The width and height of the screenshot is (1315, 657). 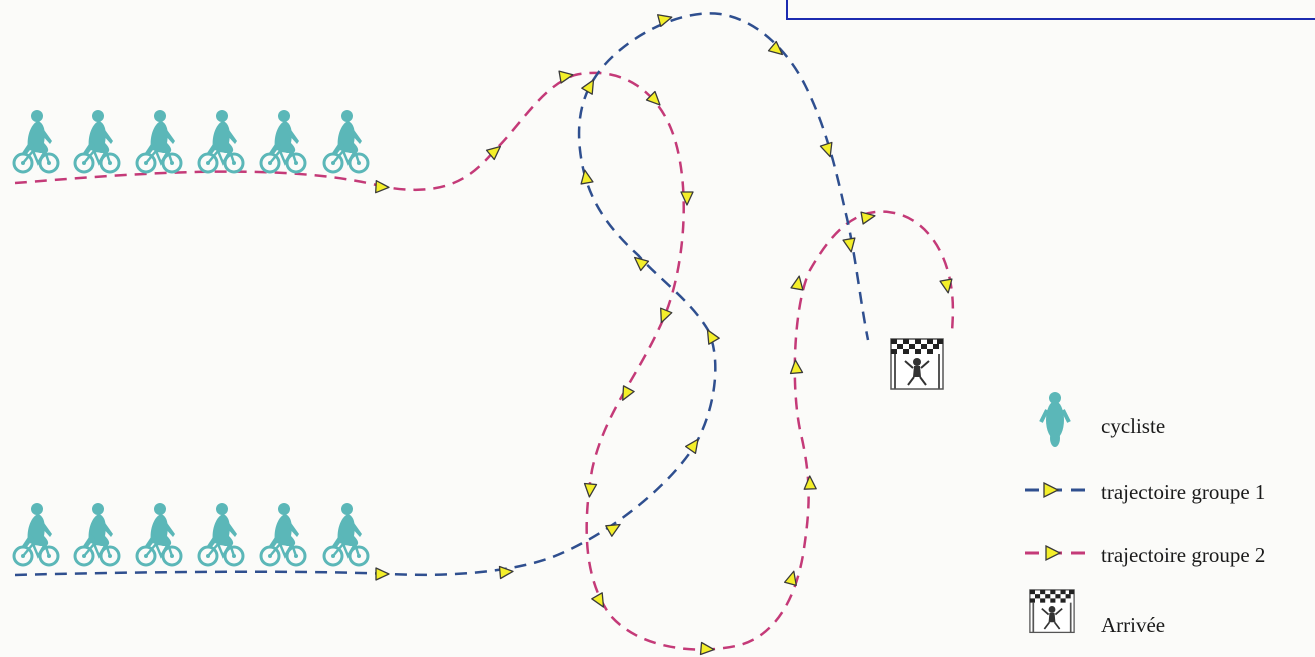 I want to click on legend-group1-sample, so click(x=1058, y=490).